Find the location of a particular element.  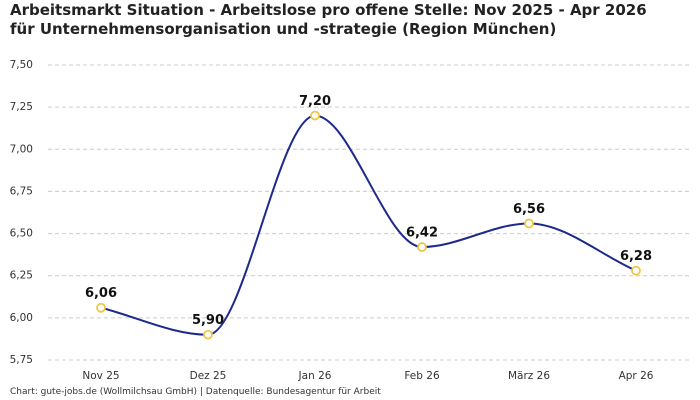

y-tick-label: 6,75 is located at coordinates (21, 191).